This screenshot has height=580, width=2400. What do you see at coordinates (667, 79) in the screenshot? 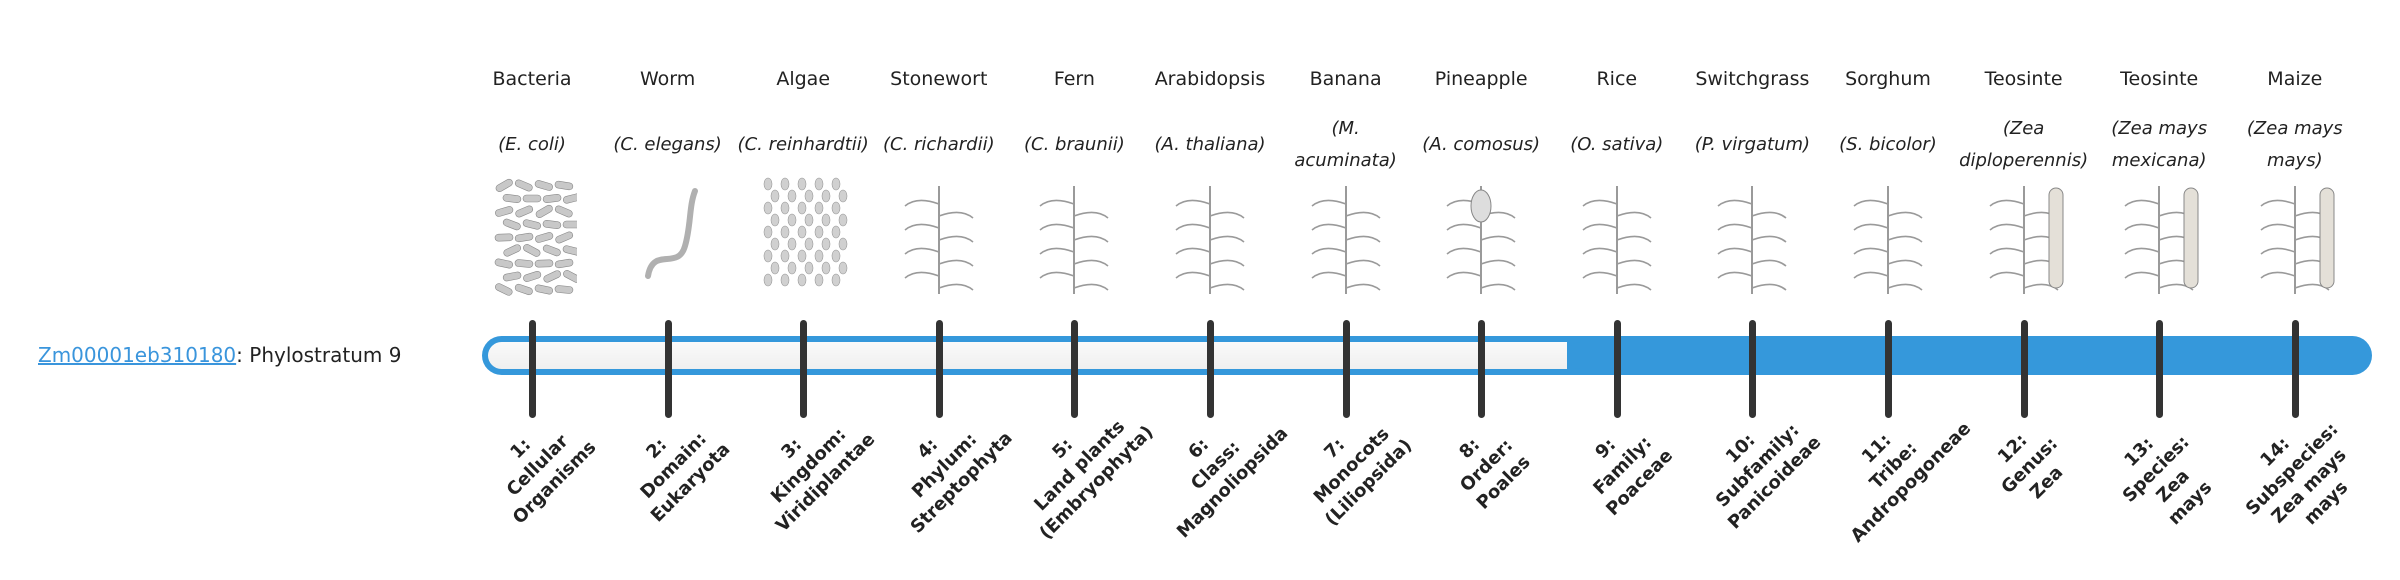
I see `organism-common-name: Worm` at bounding box center [667, 79].